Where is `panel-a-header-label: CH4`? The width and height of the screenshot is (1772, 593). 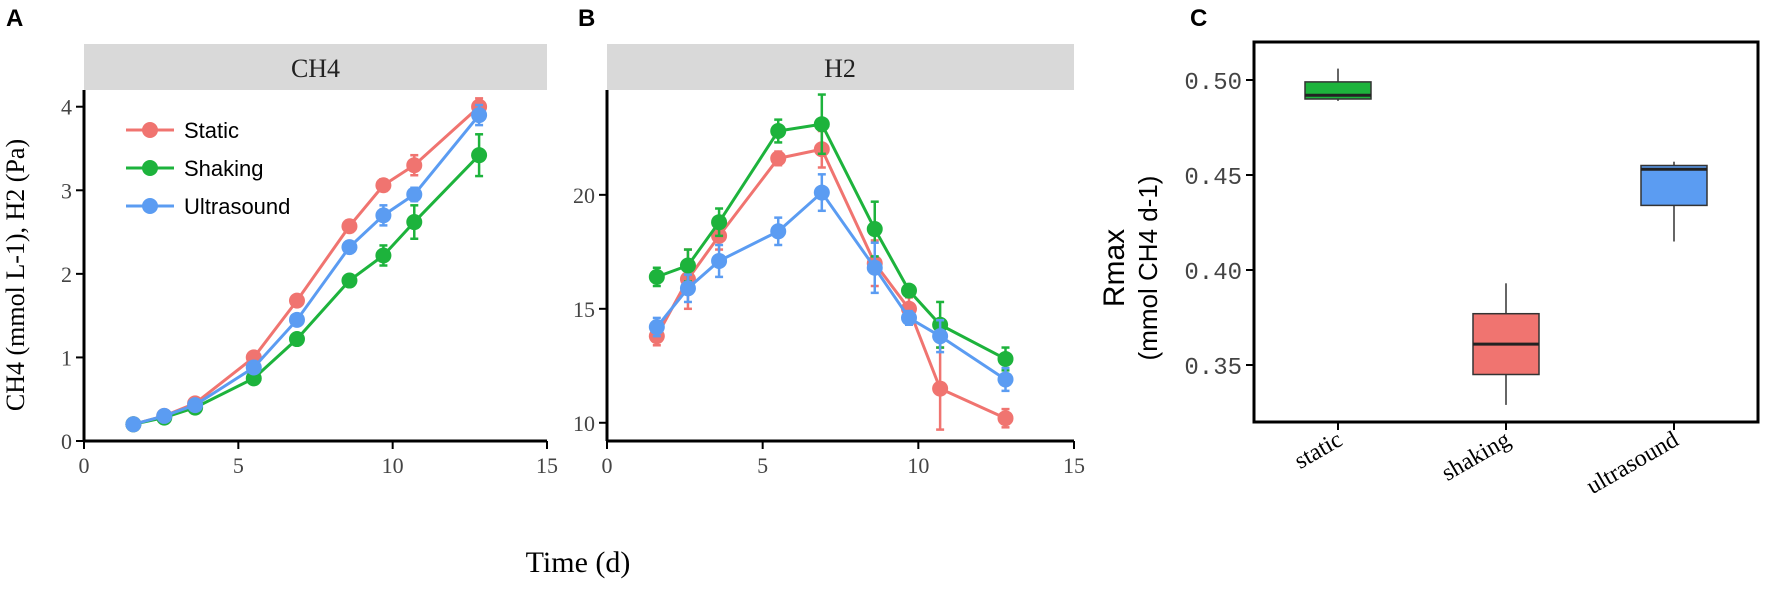 panel-a-header-label: CH4 is located at coordinates (315, 68).